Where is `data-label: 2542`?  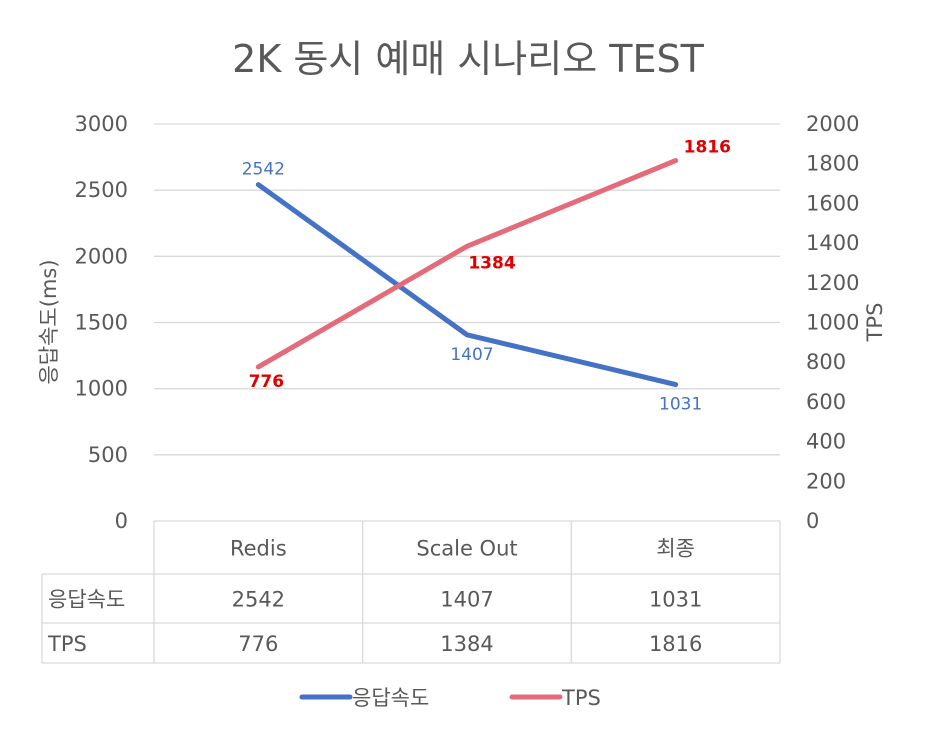 data-label: 2542 is located at coordinates (263, 170).